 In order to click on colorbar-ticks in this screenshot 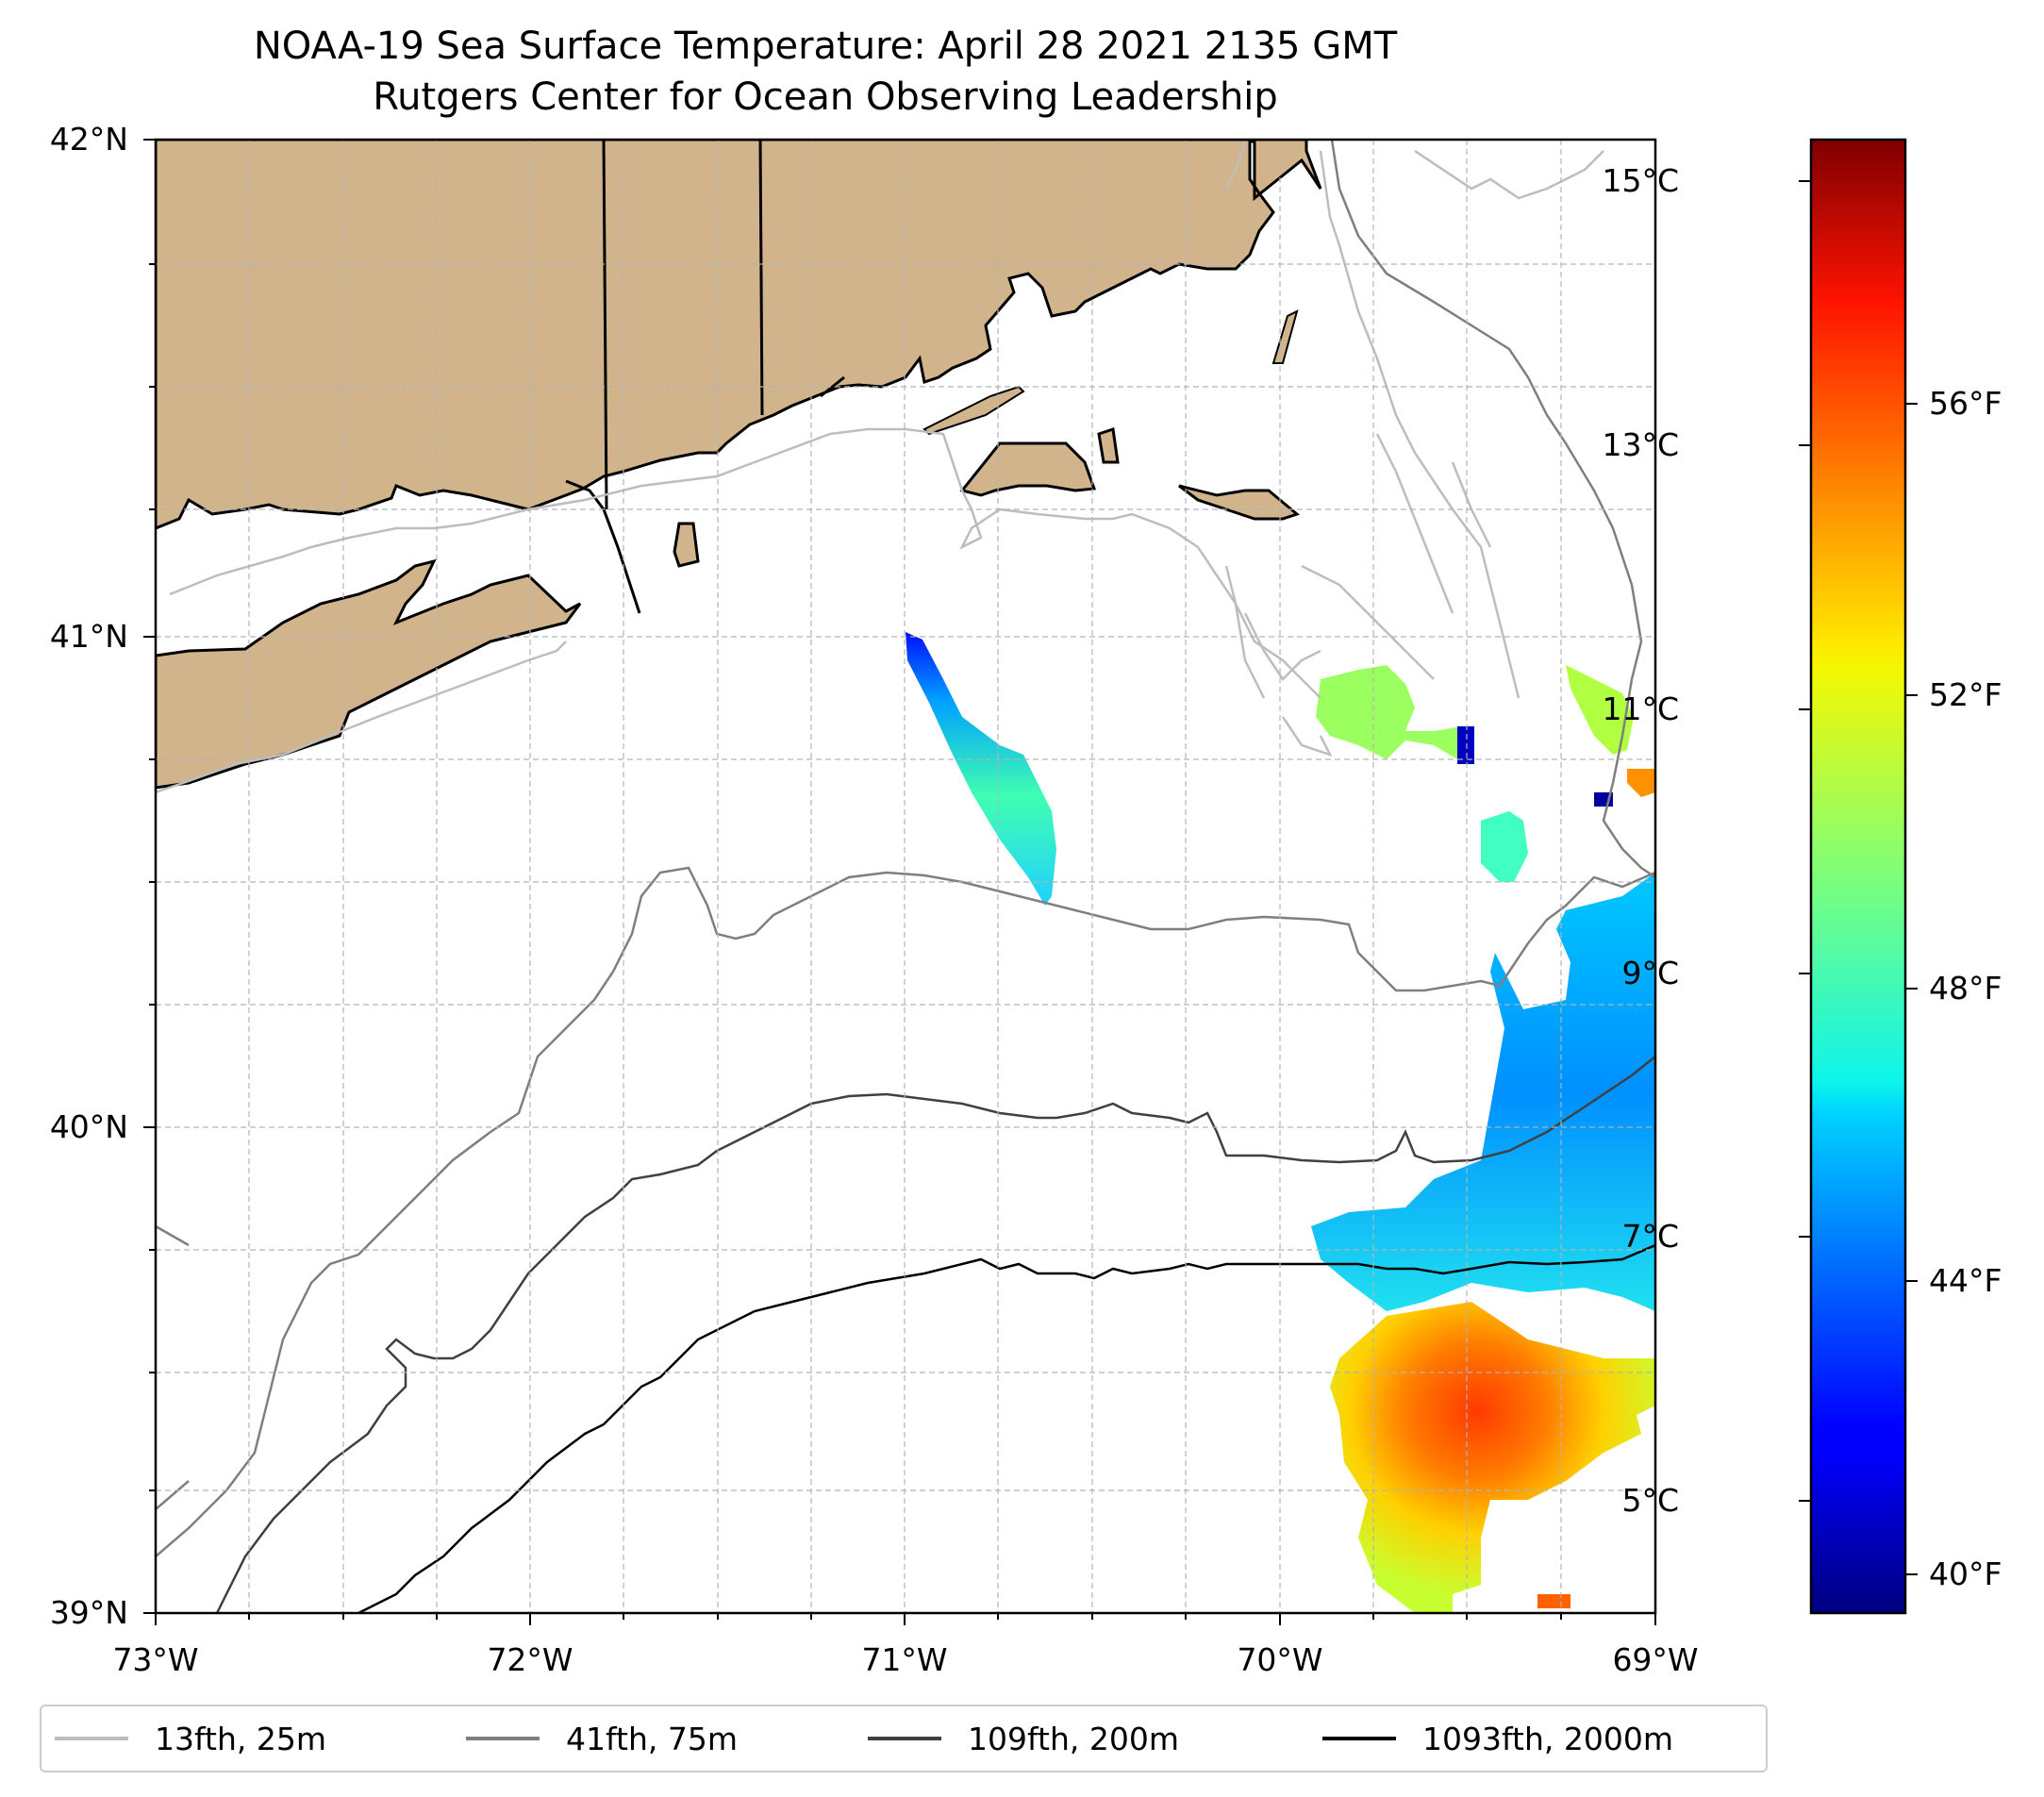, I will do `click(1858, 877)`.